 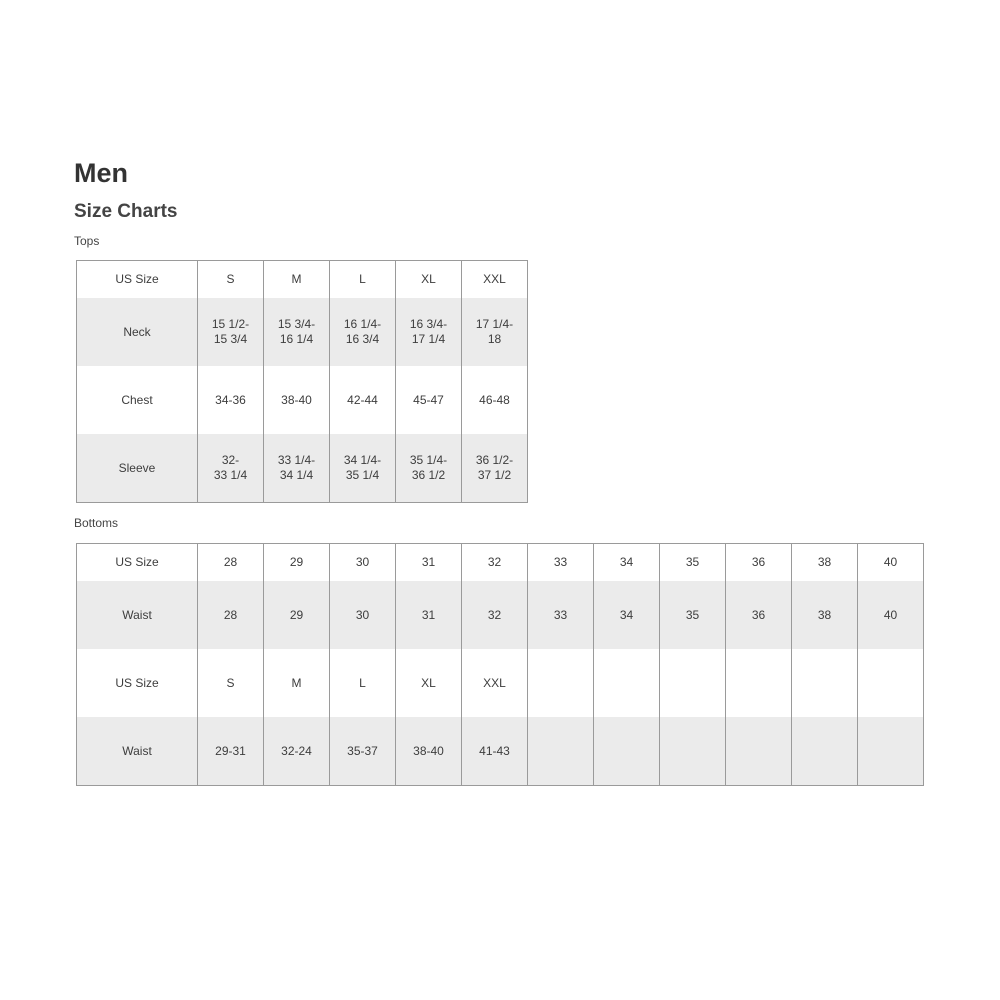 I want to click on table-cell: 33 1/4- 34 1/4, so click(x=296, y=468).